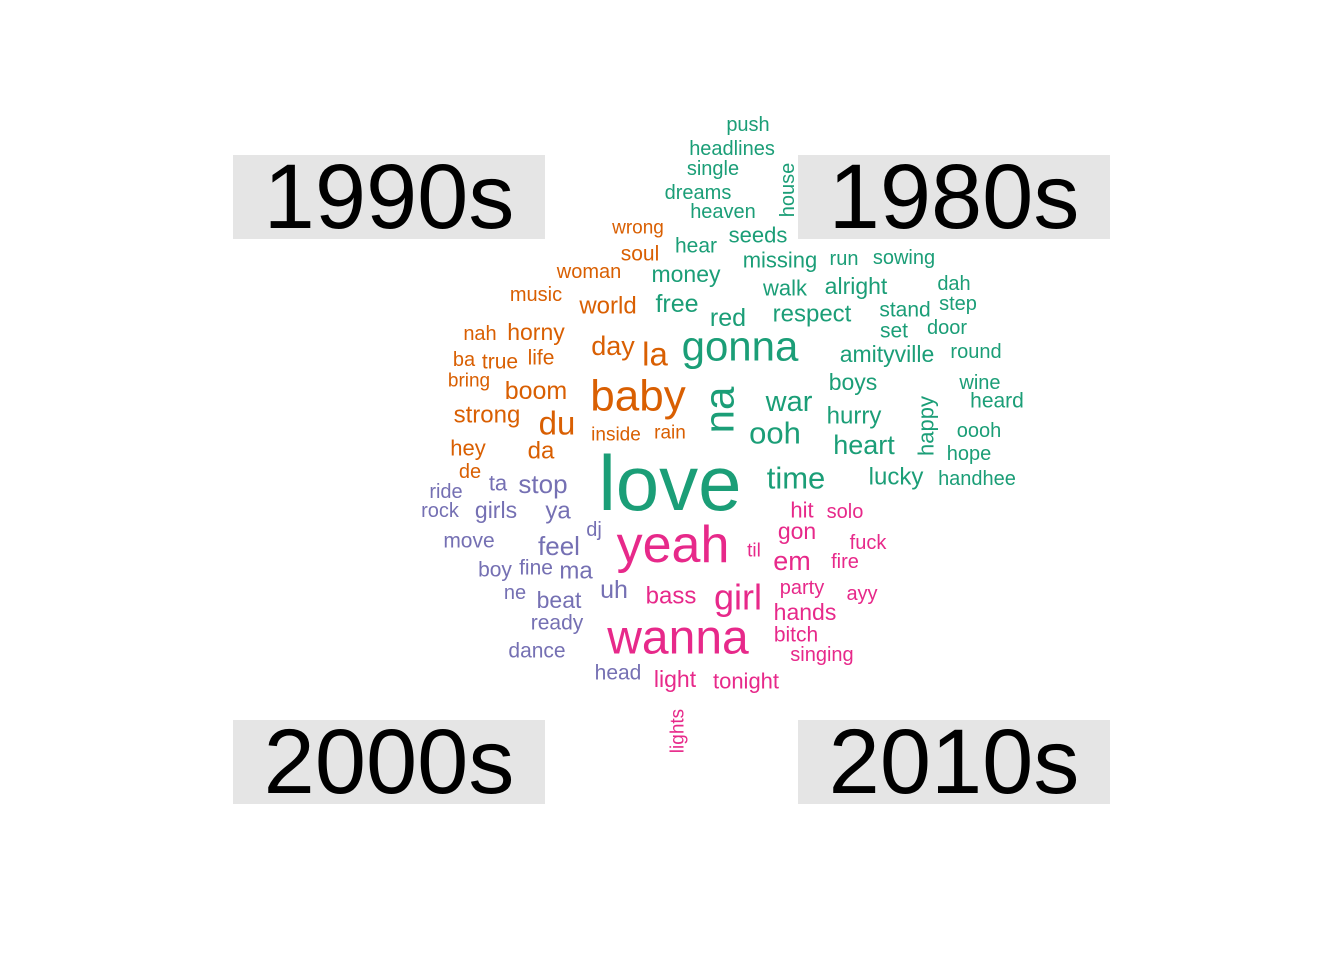 This screenshot has height=960, width=1344. I want to click on word-de: de, so click(470, 472).